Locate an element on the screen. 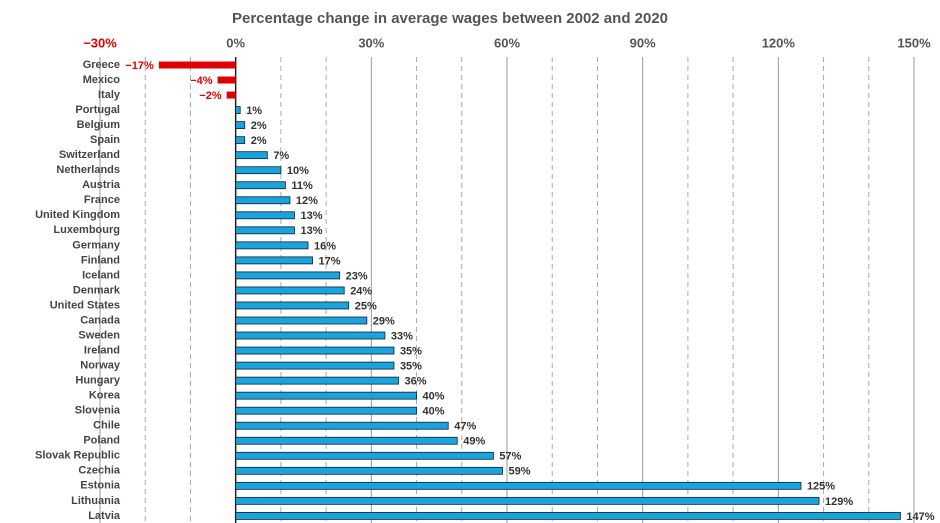 The image size is (940, 523). value-label: −4% is located at coordinates (201, 81).